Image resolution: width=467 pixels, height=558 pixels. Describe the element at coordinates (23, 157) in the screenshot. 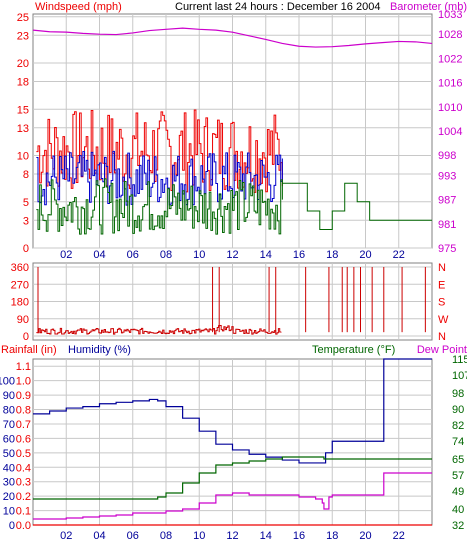

I see `windspeed-tick: 10` at that location.